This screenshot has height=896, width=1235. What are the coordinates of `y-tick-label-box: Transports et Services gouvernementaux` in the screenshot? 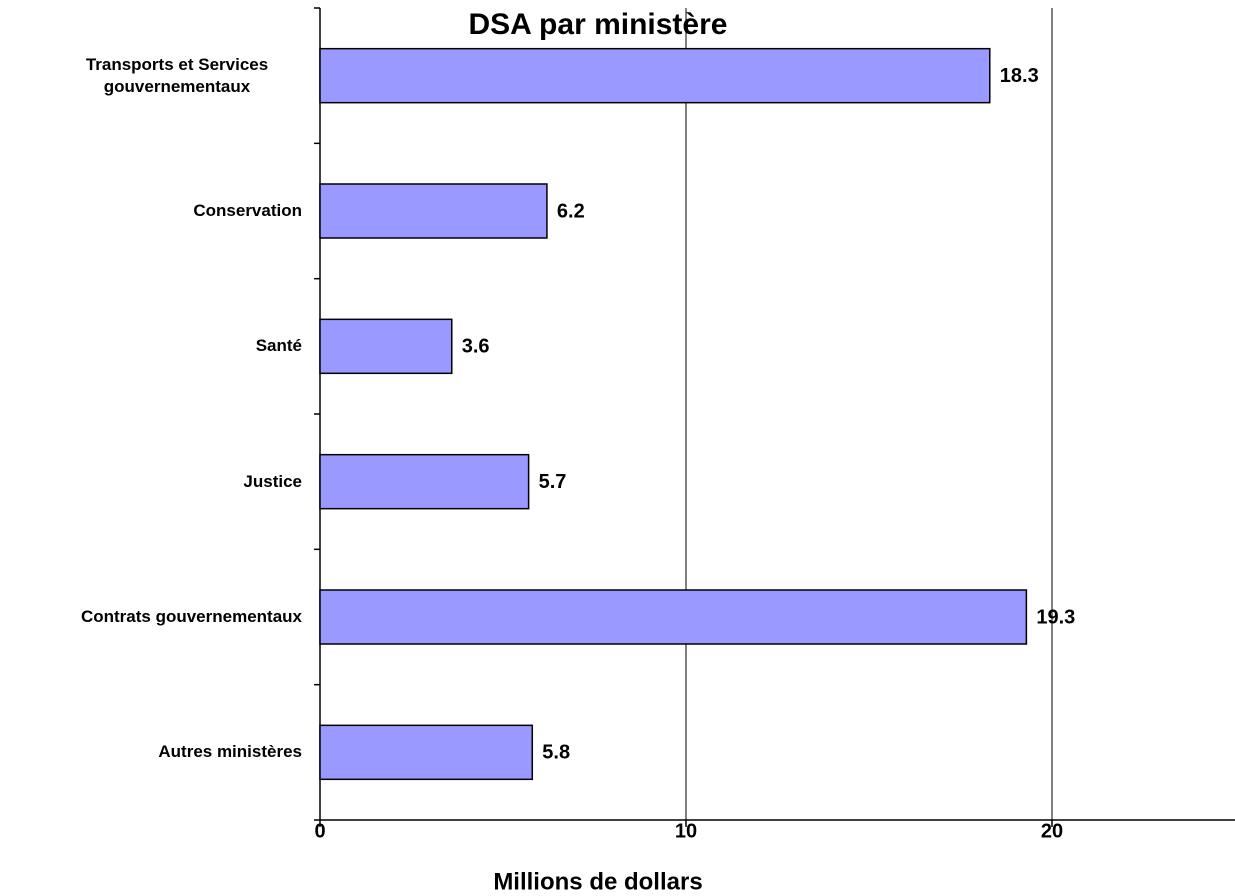 It's located at (151, 76).